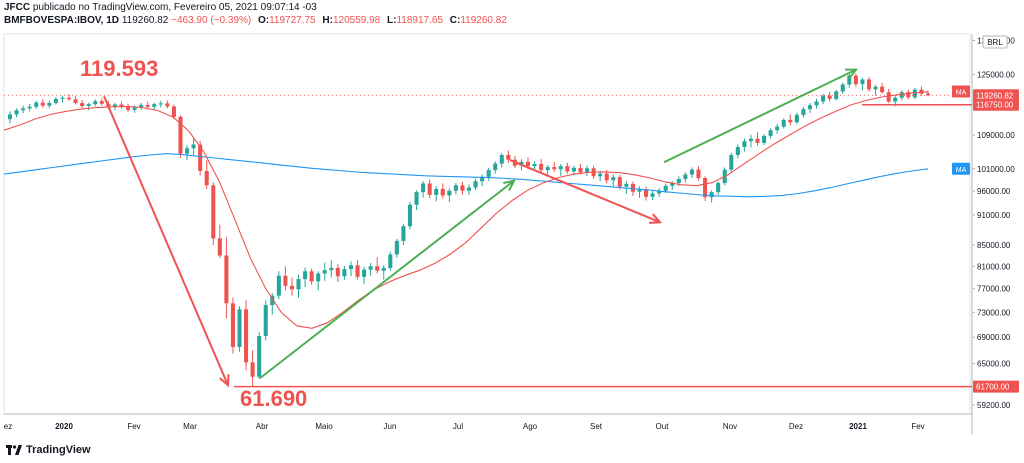 This screenshot has height=463, width=1024. Describe the element at coordinates (166, 240) in the screenshot. I see `downtrend-arrow` at that location.